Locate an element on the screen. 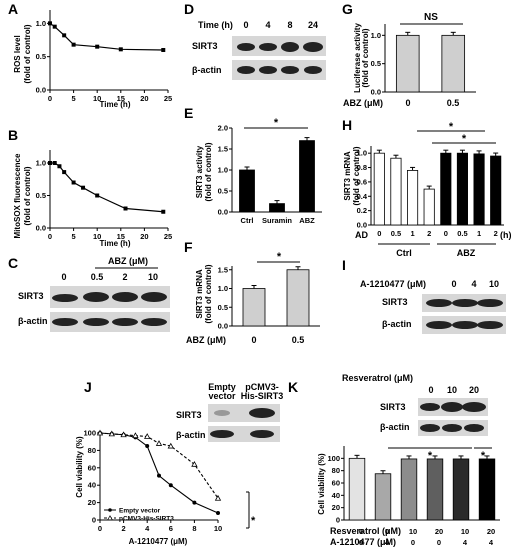  blot-head-j-4: His-SIRT3 is located at coordinates (262, 396).